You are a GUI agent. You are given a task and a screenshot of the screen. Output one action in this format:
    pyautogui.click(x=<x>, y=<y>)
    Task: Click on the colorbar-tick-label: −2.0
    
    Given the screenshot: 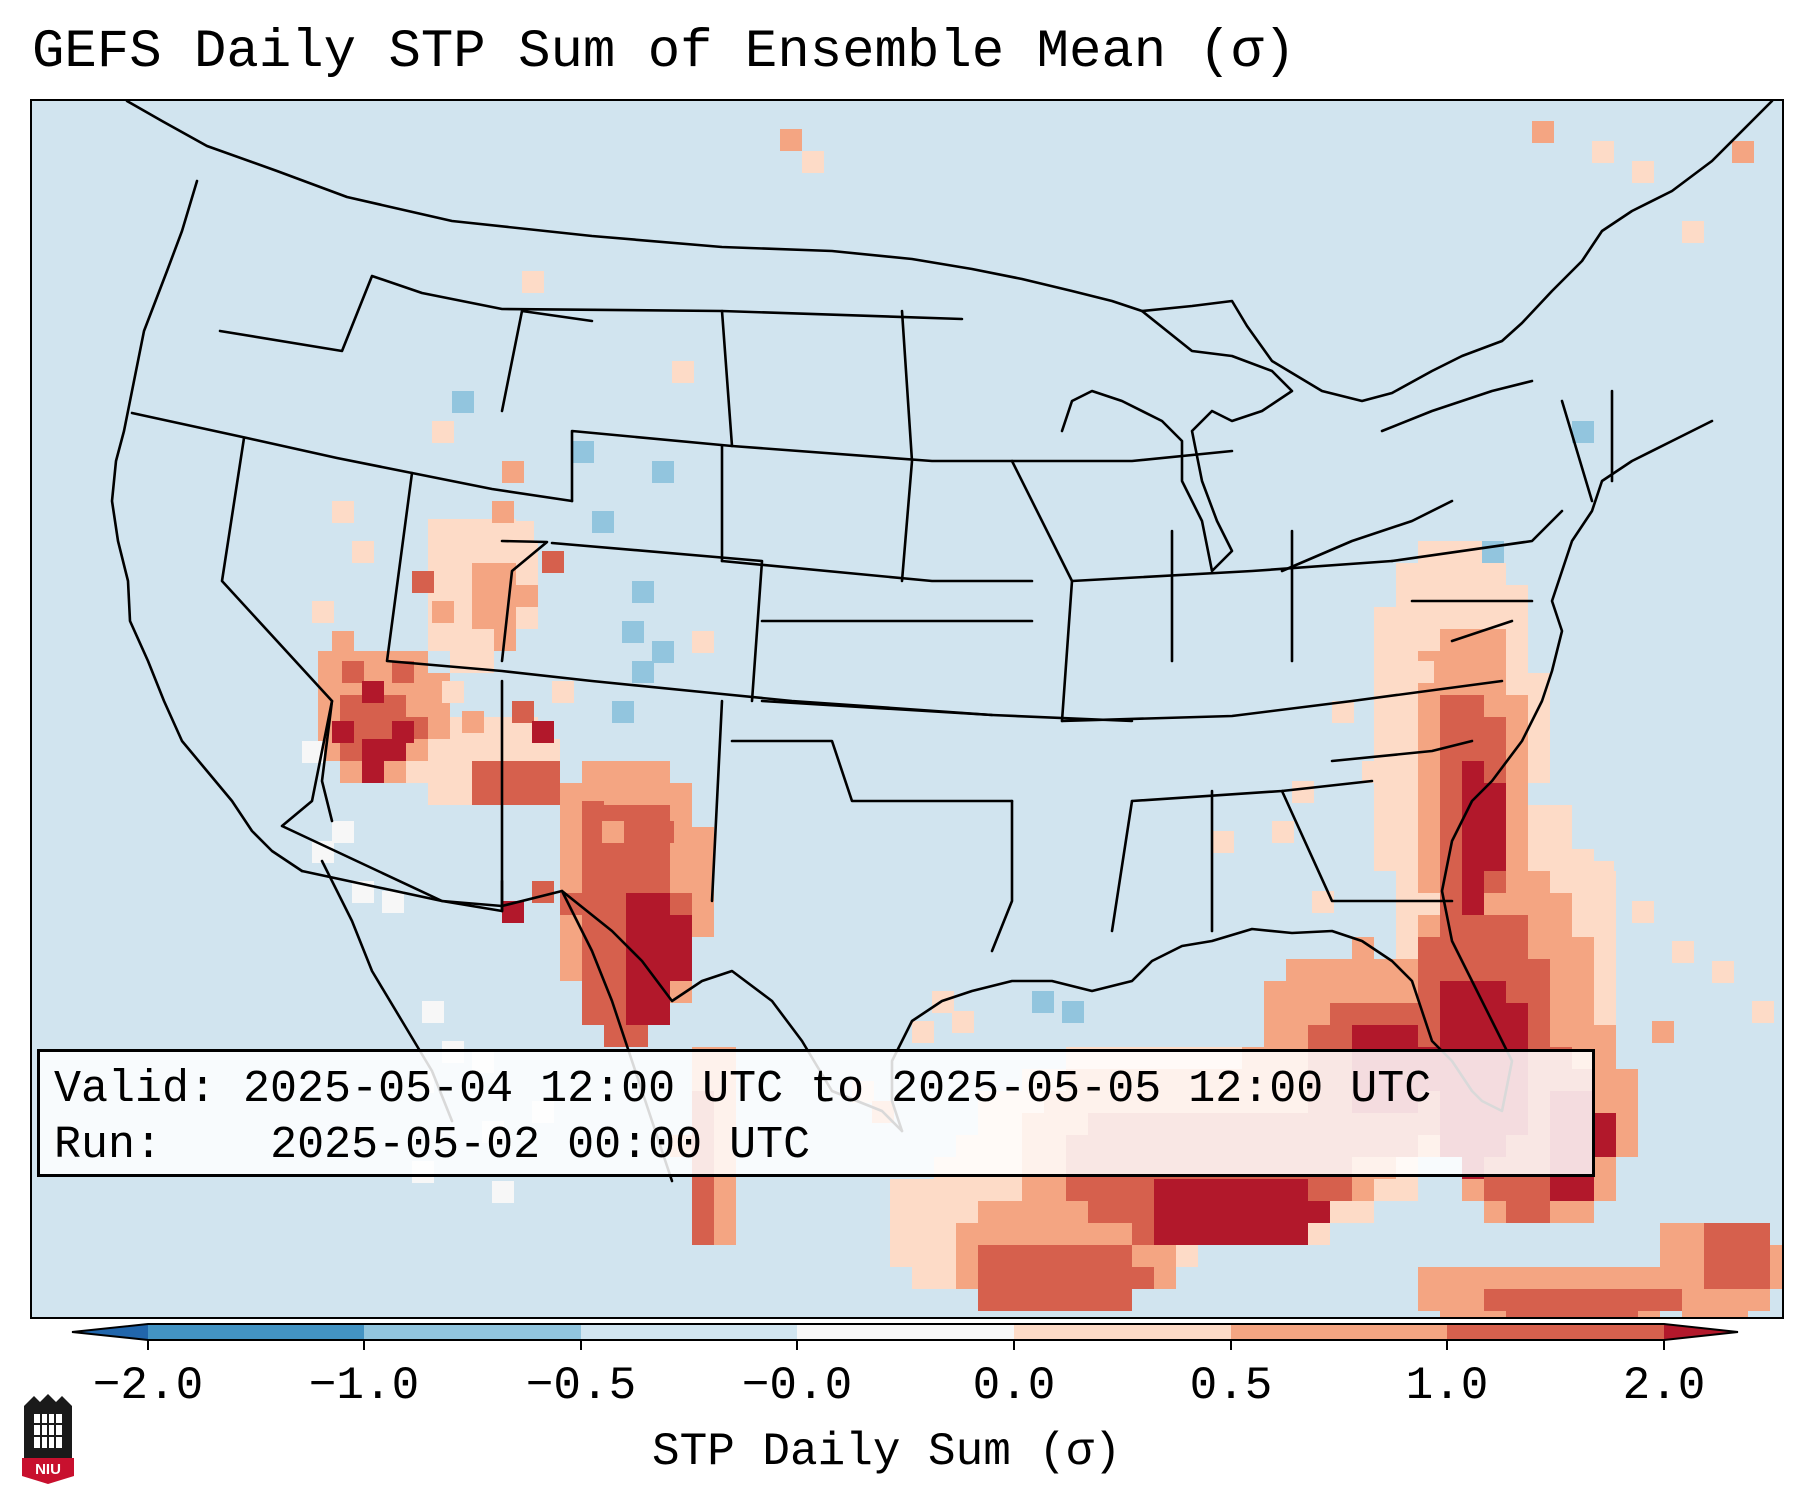 What is the action you would take?
    pyautogui.click(x=148, y=1386)
    